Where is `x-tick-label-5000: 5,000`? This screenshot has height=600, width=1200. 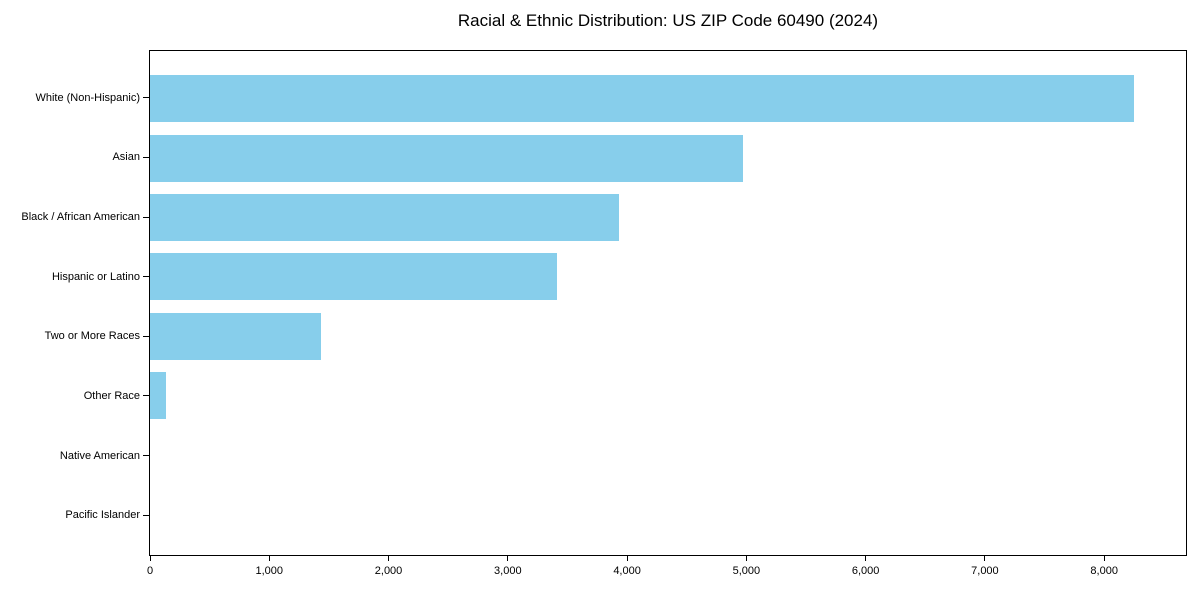 x-tick-label-5000: 5,000 is located at coordinates (746, 571).